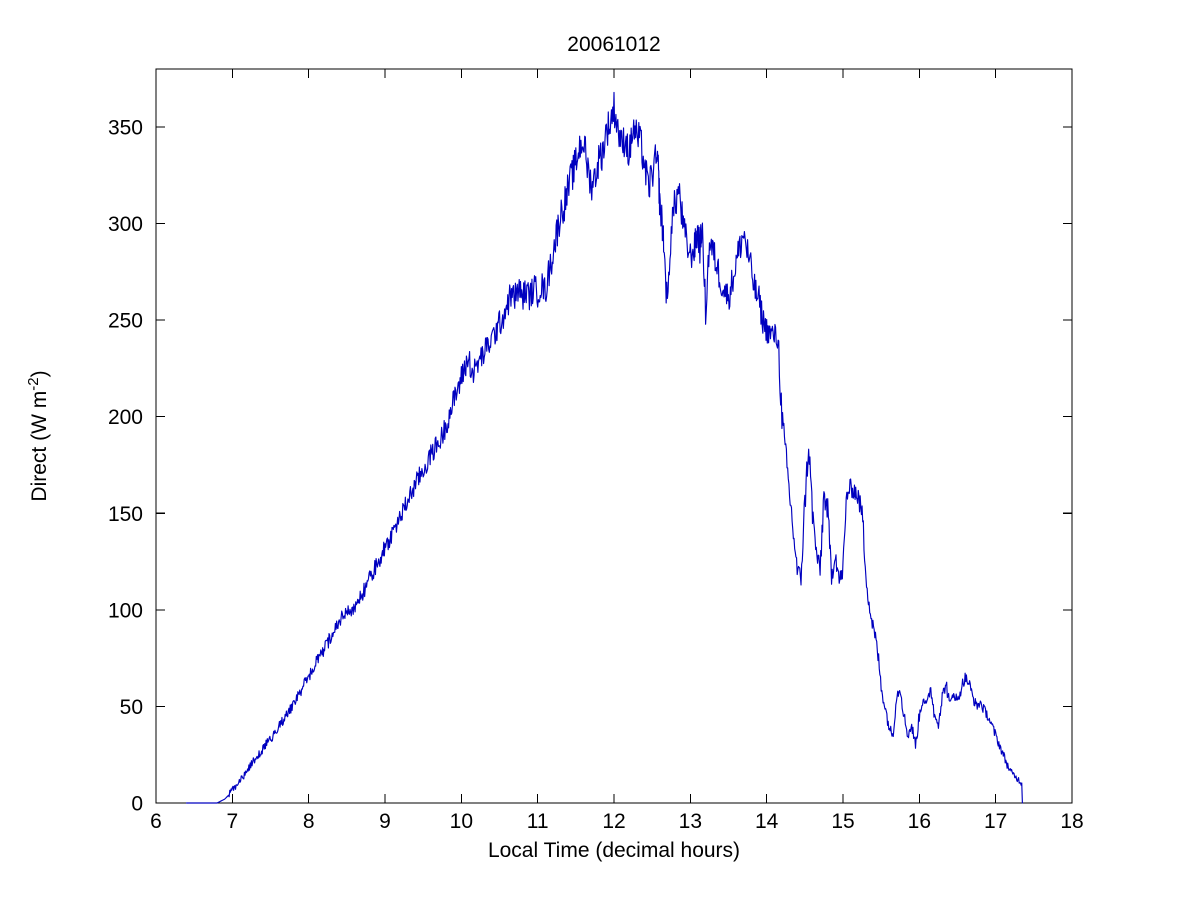 The height and width of the screenshot is (900, 1200). What do you see at coordinates (39, 373) in the screenshot?
I see `y-axis-label-close: )` at bounding box center [39, 373].